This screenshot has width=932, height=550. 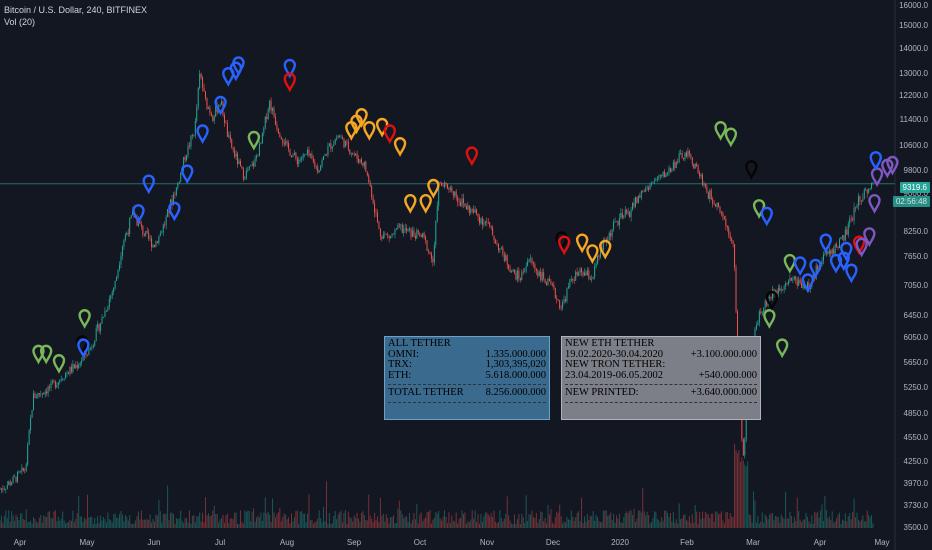 What do you see at coordinates (753, 542) in the screenshot?
I see `x-tick-label: Mar` at bounding box center [753, 542].